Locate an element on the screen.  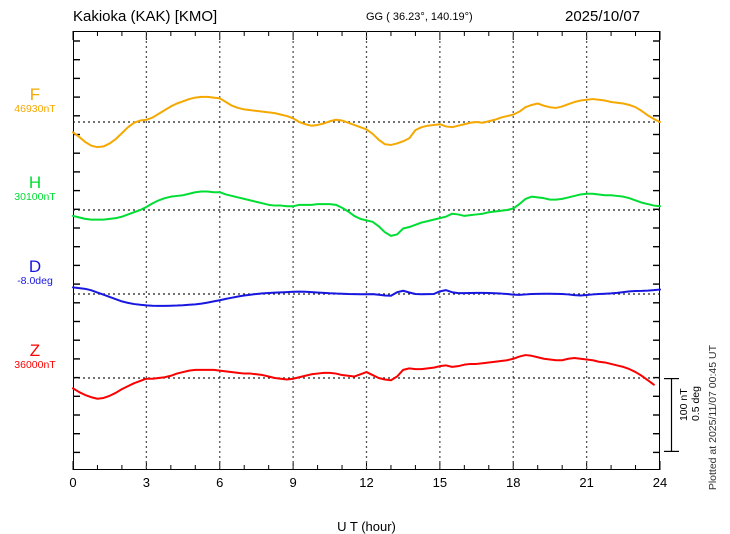
component-label-Z: Z 36000nT is located at coordinates (35, 356).